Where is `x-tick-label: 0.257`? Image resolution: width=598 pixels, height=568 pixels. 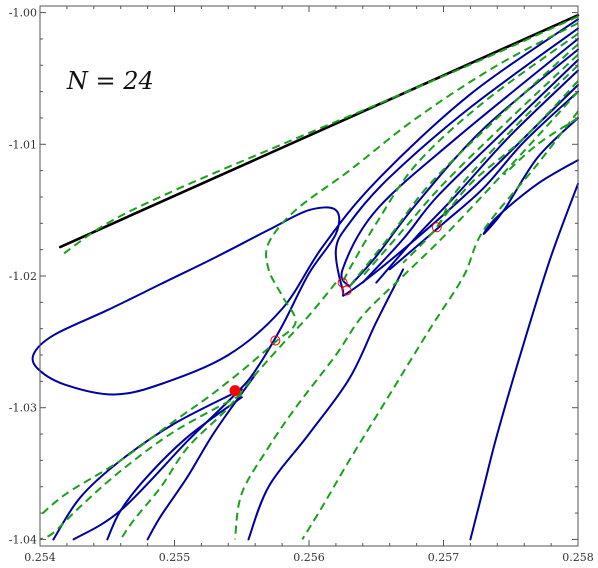
x-tick-label: 0.257 is located at coordinates (444, 557).